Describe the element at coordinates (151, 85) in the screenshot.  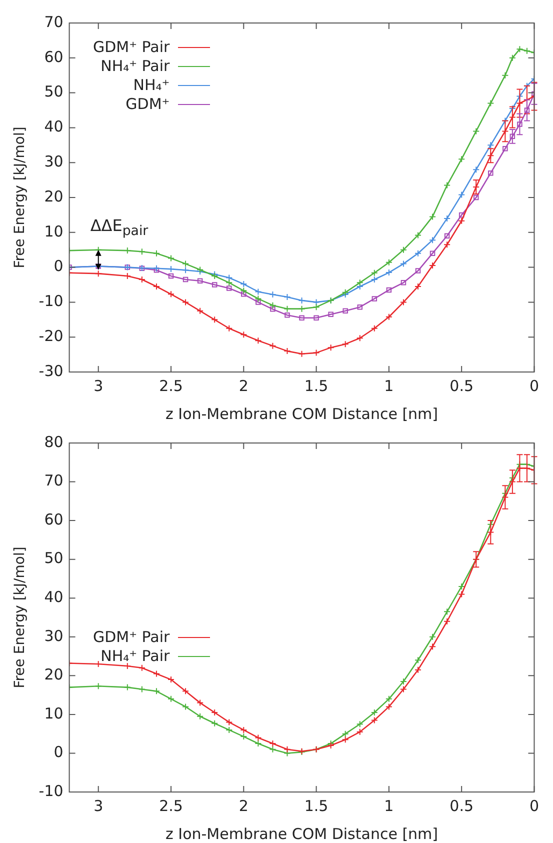
I see `legend-label: NH₄⁺` at that location.